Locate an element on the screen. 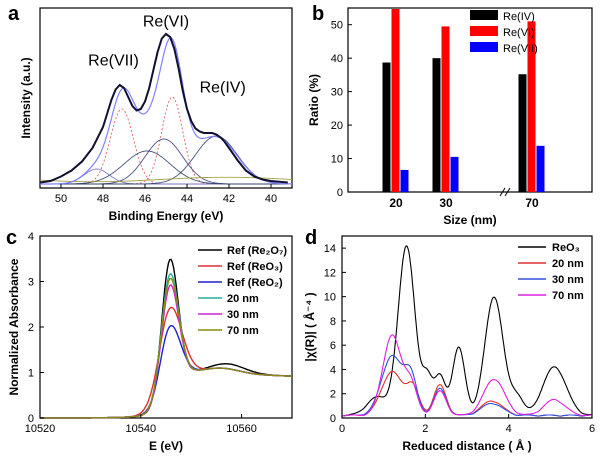 The width and height of the screenshot is (600, 456). legend-label-d: 30 nm is located at coordinates (568, 280).